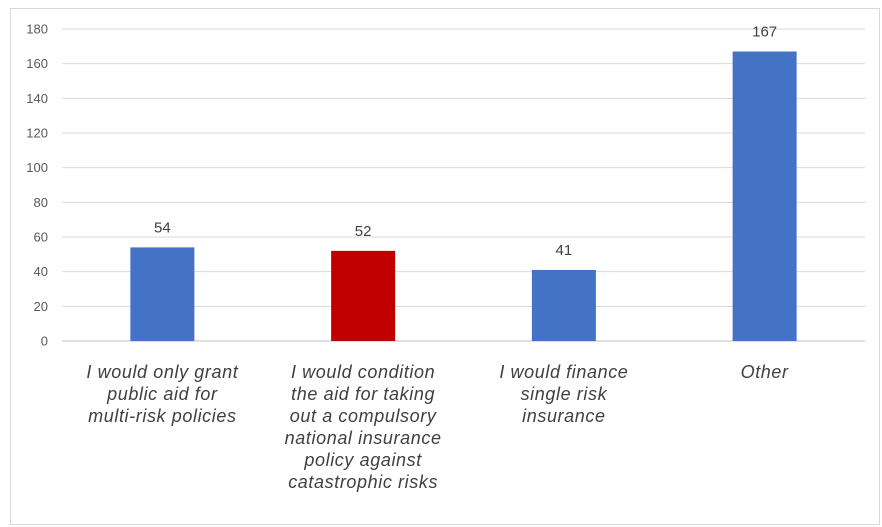  Describe the element at coordinates (564, 250) in the screenshot. I see `data-label: 41` at that location.